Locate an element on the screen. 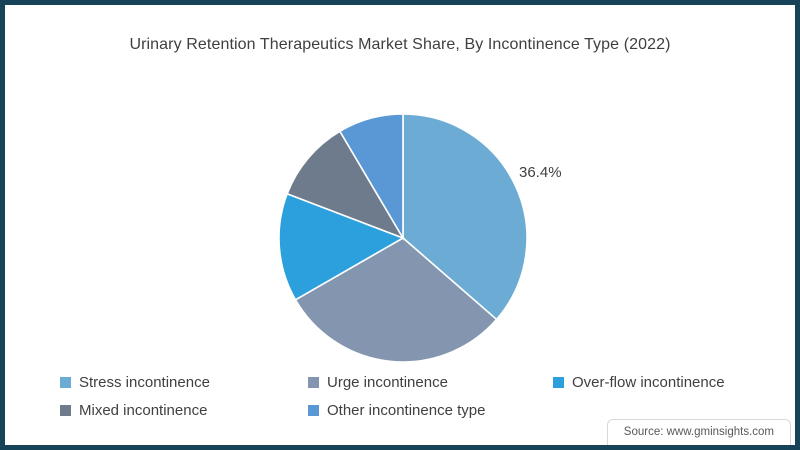  pie-slice-mixed-incontinence is located at coordinates (345, 185).